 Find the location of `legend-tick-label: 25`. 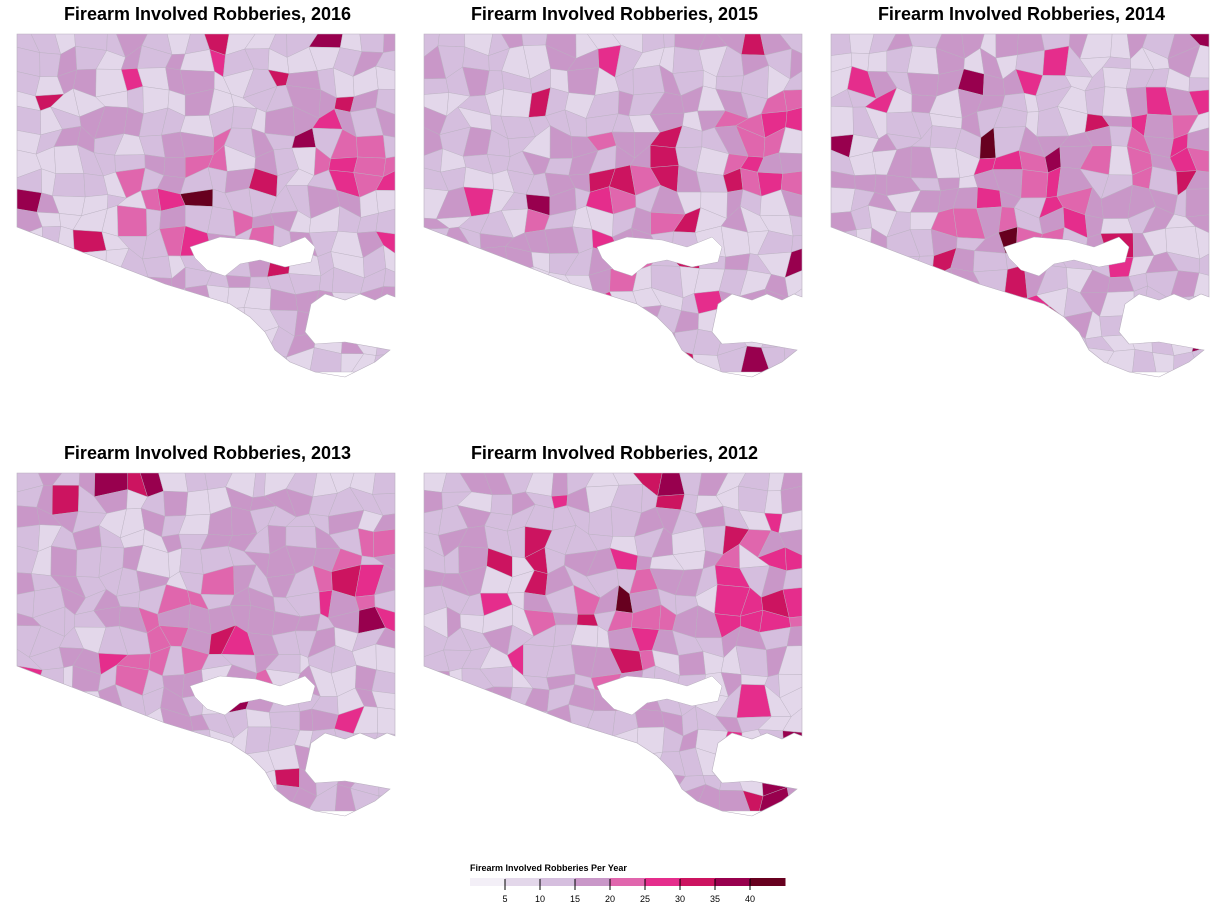

legend-tick-label: 25 is located at coordinates (645, 899).